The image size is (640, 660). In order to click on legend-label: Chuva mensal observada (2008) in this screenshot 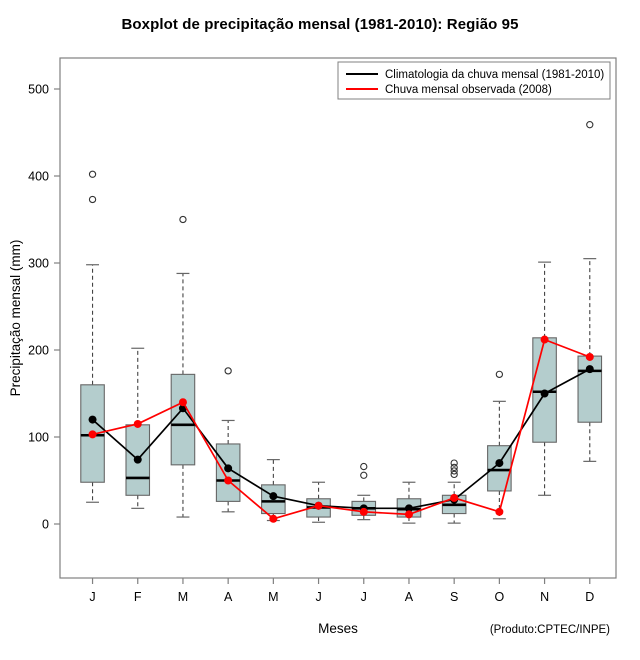, I will do `click(468, 90)`.